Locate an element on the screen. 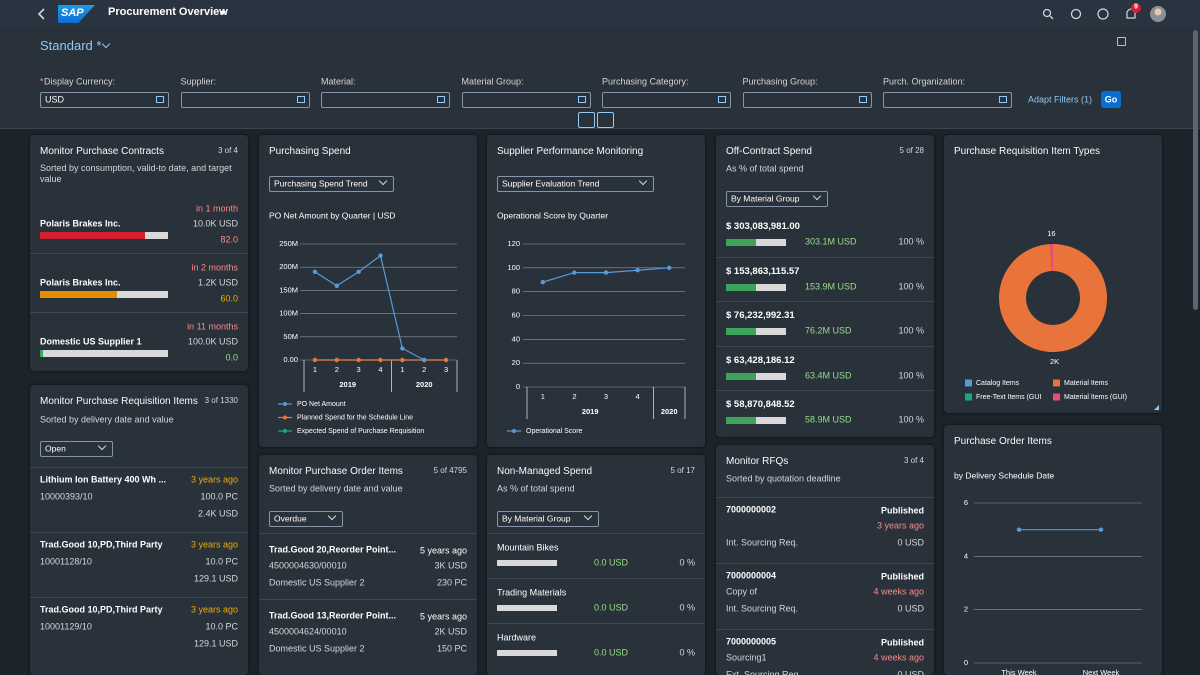 The height and width of the screenshot is (675, 1200). card-count: 3 of 4 is located at coordinates (227, 150).